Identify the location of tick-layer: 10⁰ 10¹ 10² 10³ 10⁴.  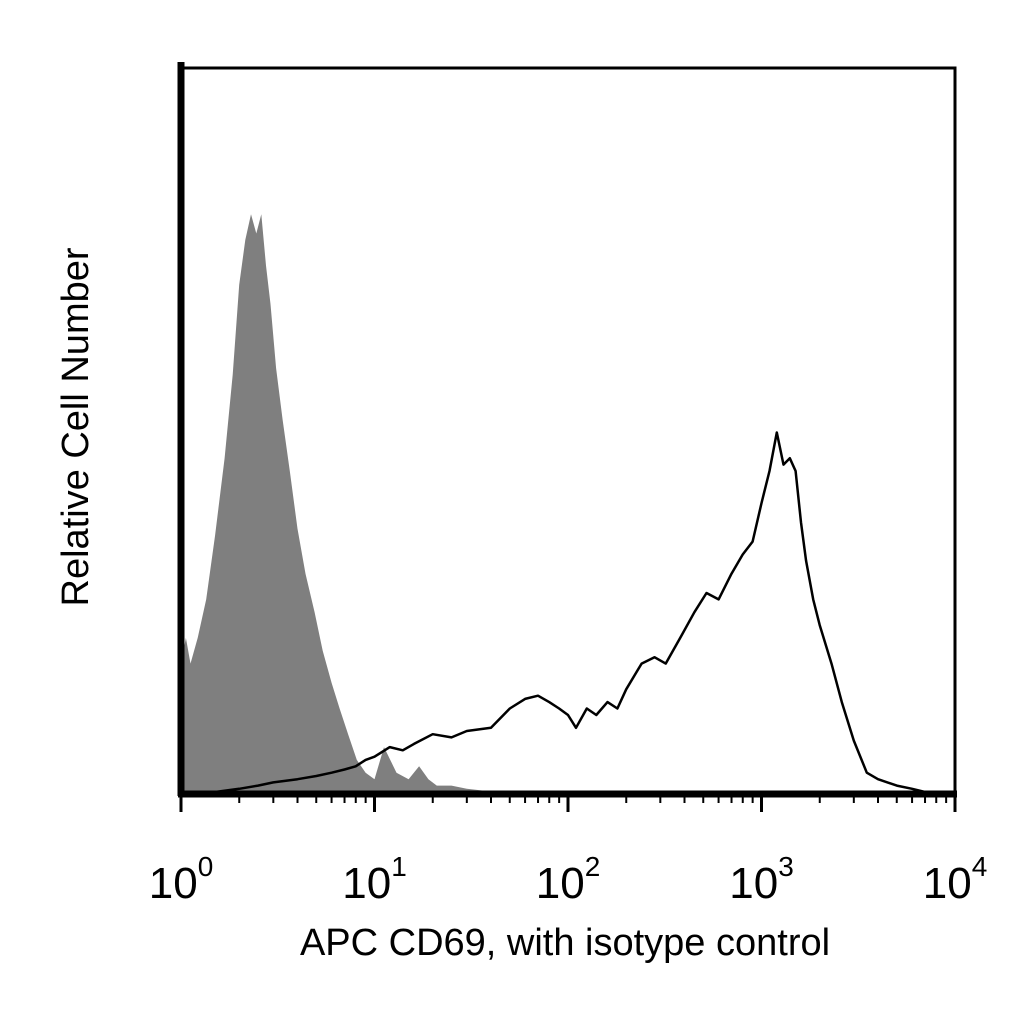
(568, 851).